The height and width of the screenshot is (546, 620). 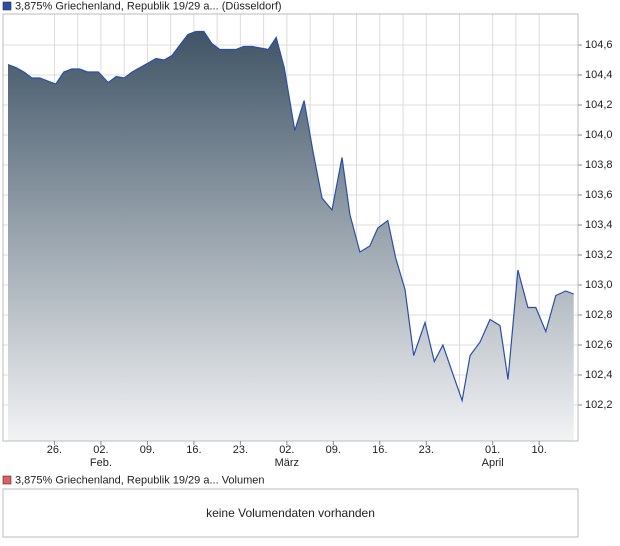 I want to click on x-tick-label: 26., so click(x=54, y=450).